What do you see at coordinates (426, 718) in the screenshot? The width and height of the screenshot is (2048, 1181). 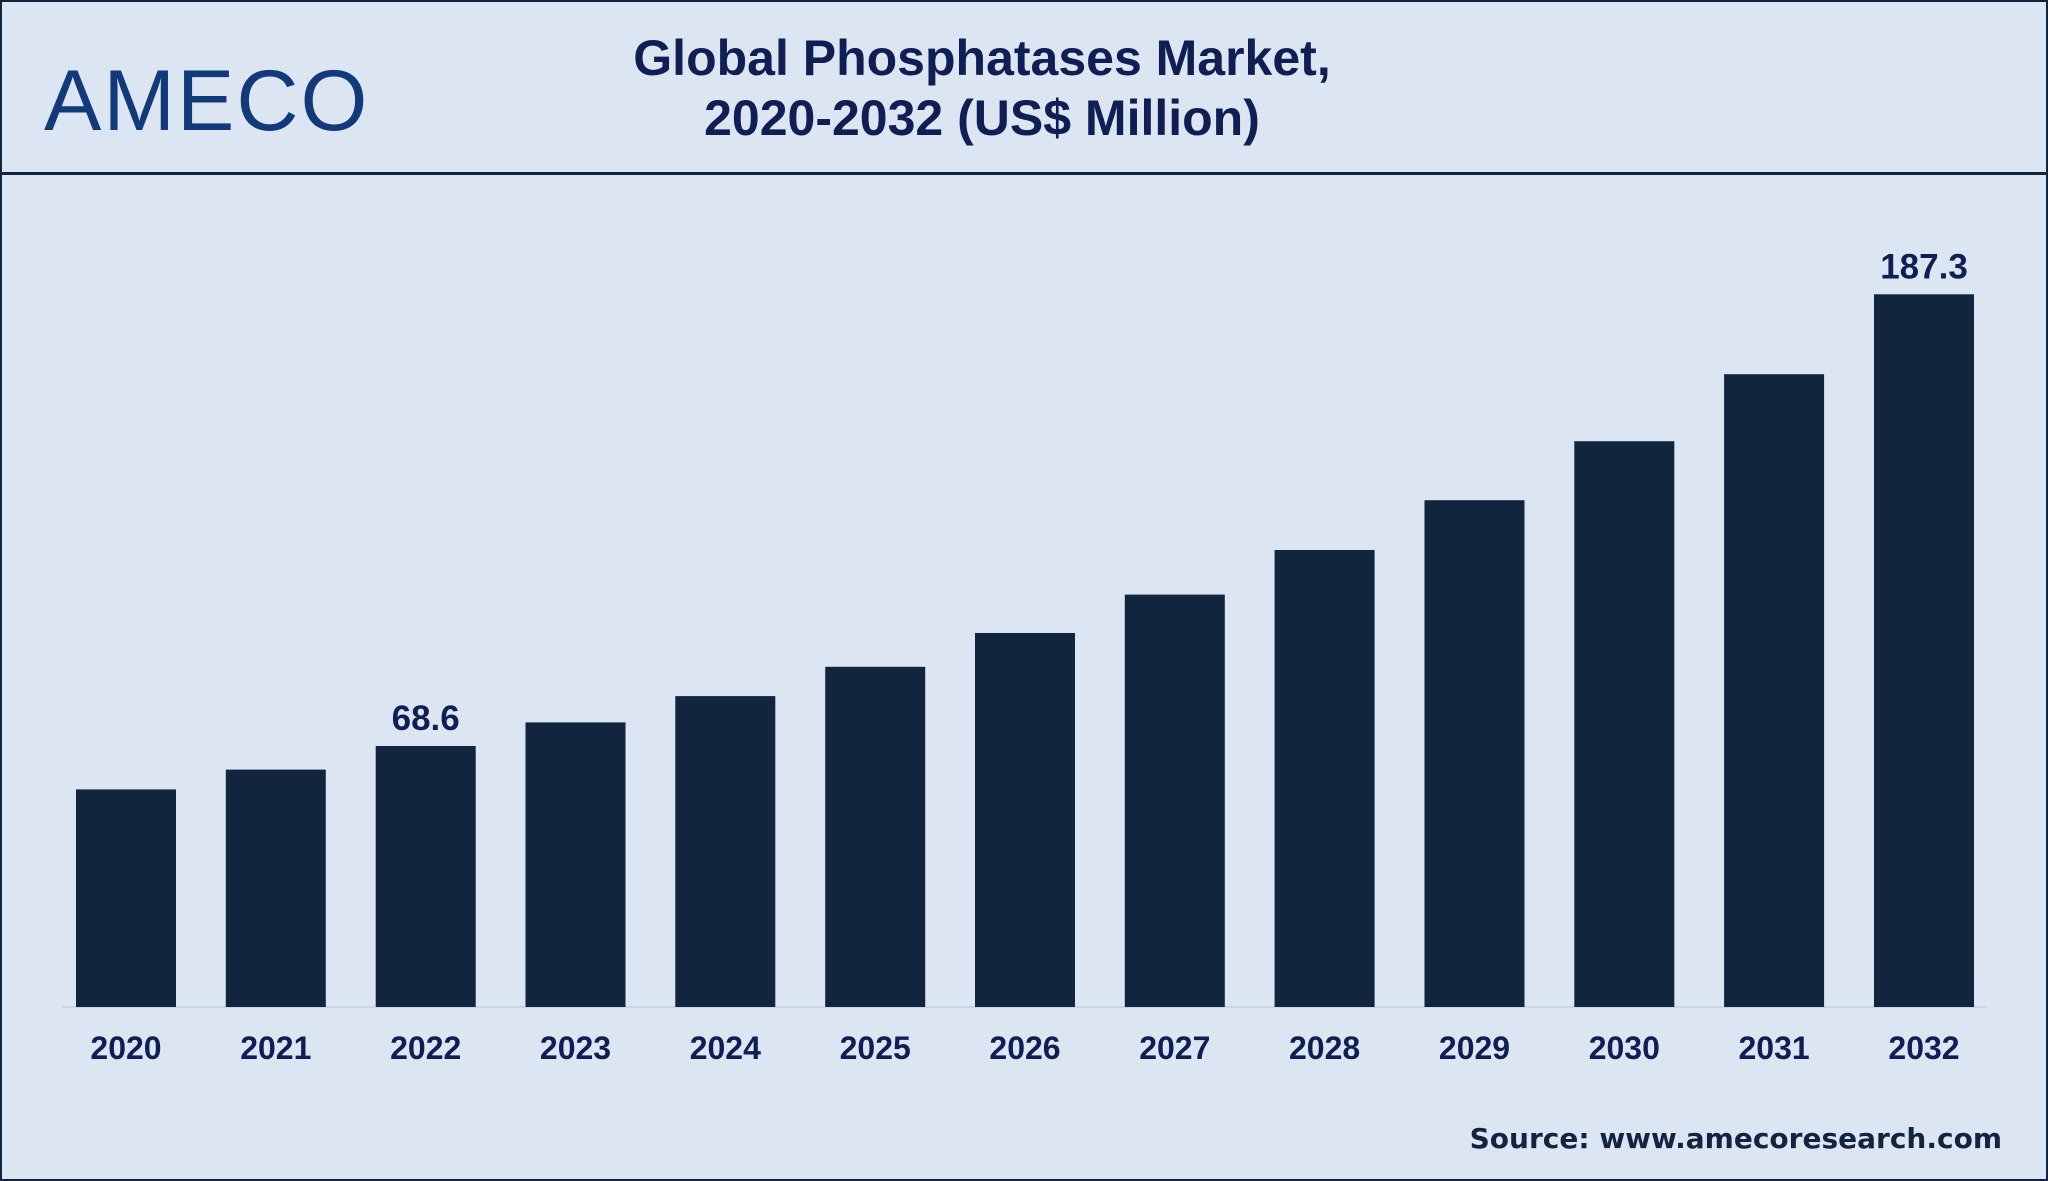 I see `data-label-2022: 68.6` at bounding box center [426, 718].